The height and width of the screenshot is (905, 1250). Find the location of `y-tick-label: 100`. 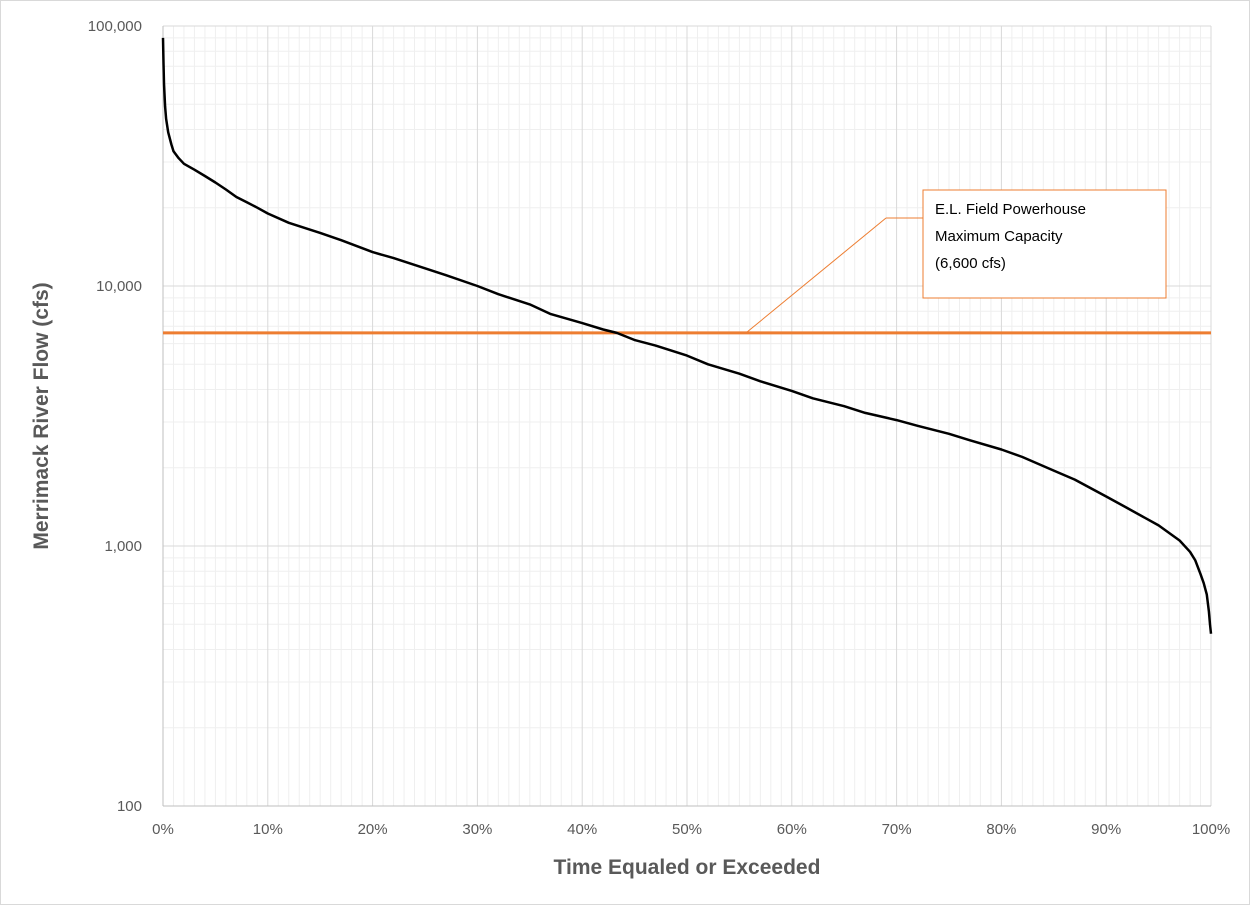

y-tick-label: 100 is located at coordinates (129, 806).